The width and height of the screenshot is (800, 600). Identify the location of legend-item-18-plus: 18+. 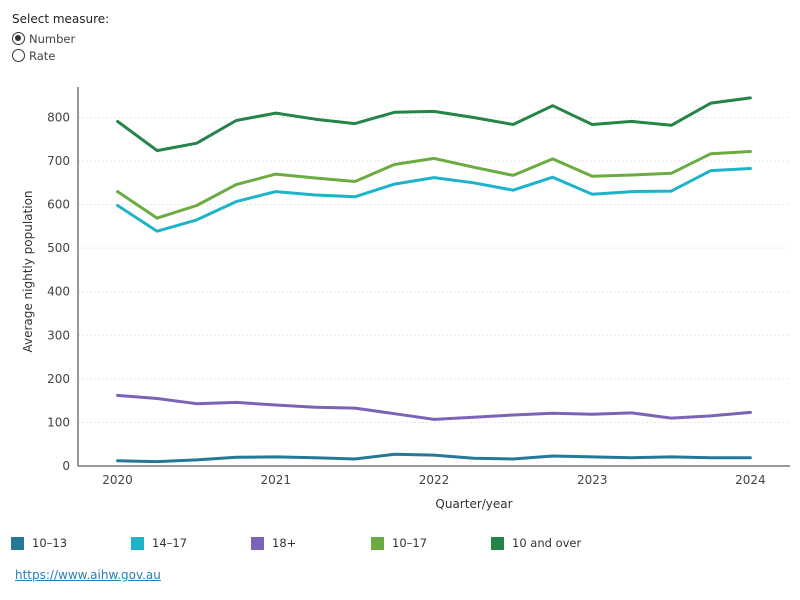
(273, 543).